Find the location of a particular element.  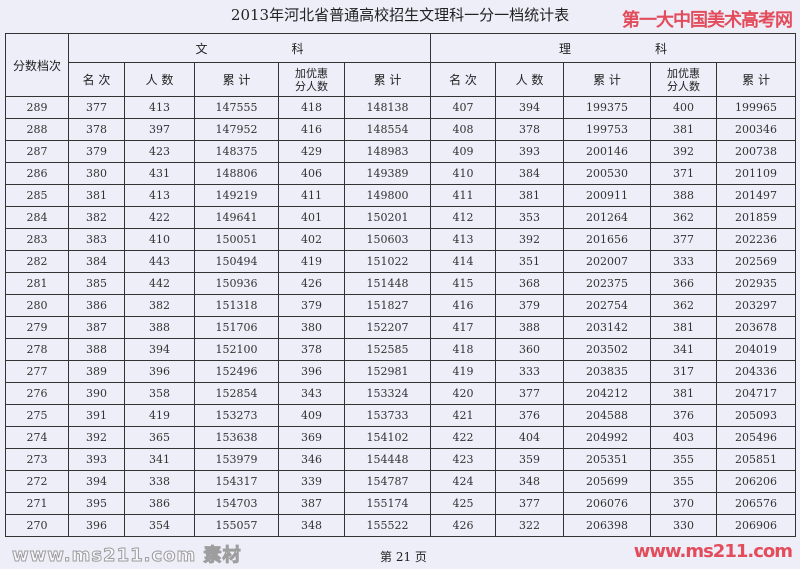

table-cell: 201859 is located at coordinates (756, 217).